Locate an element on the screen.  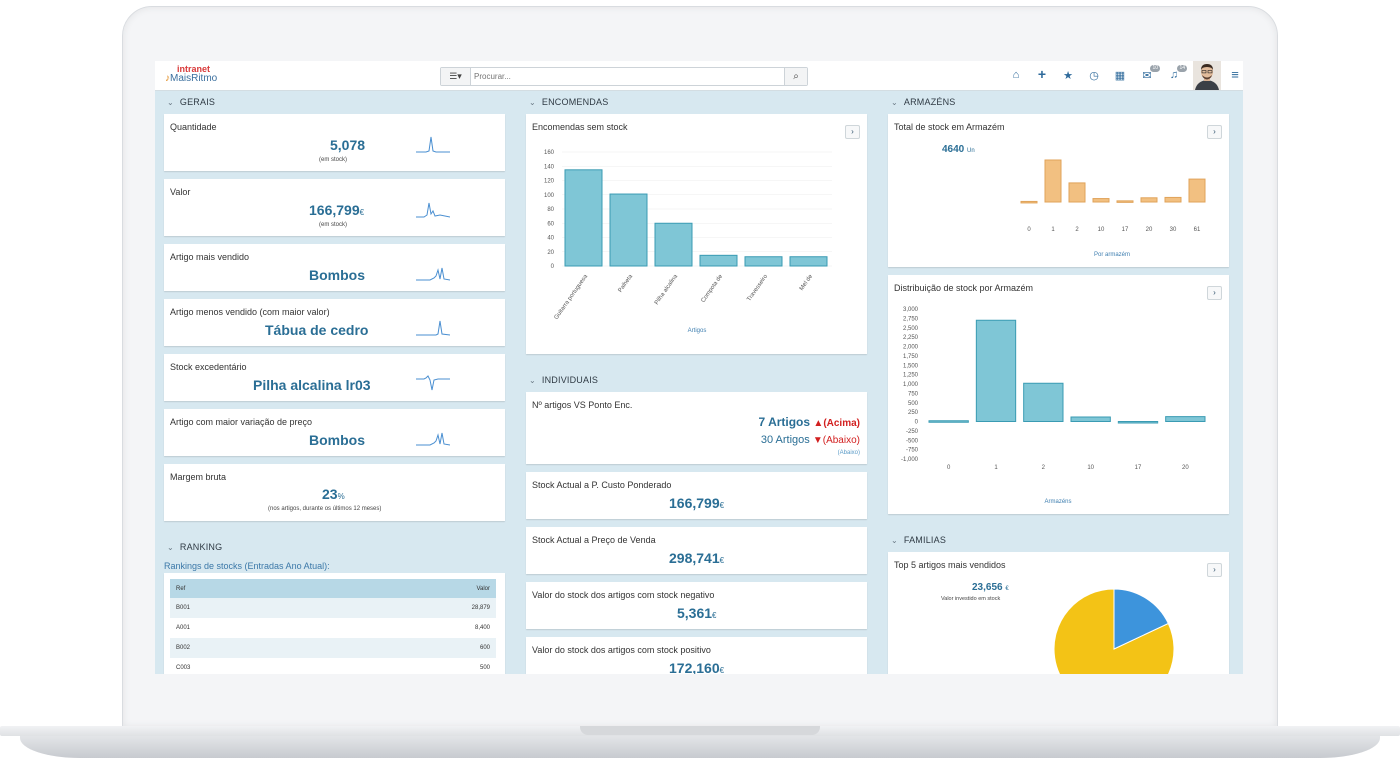
table-row: A001 8,400 is located at coordinates (333, 628).